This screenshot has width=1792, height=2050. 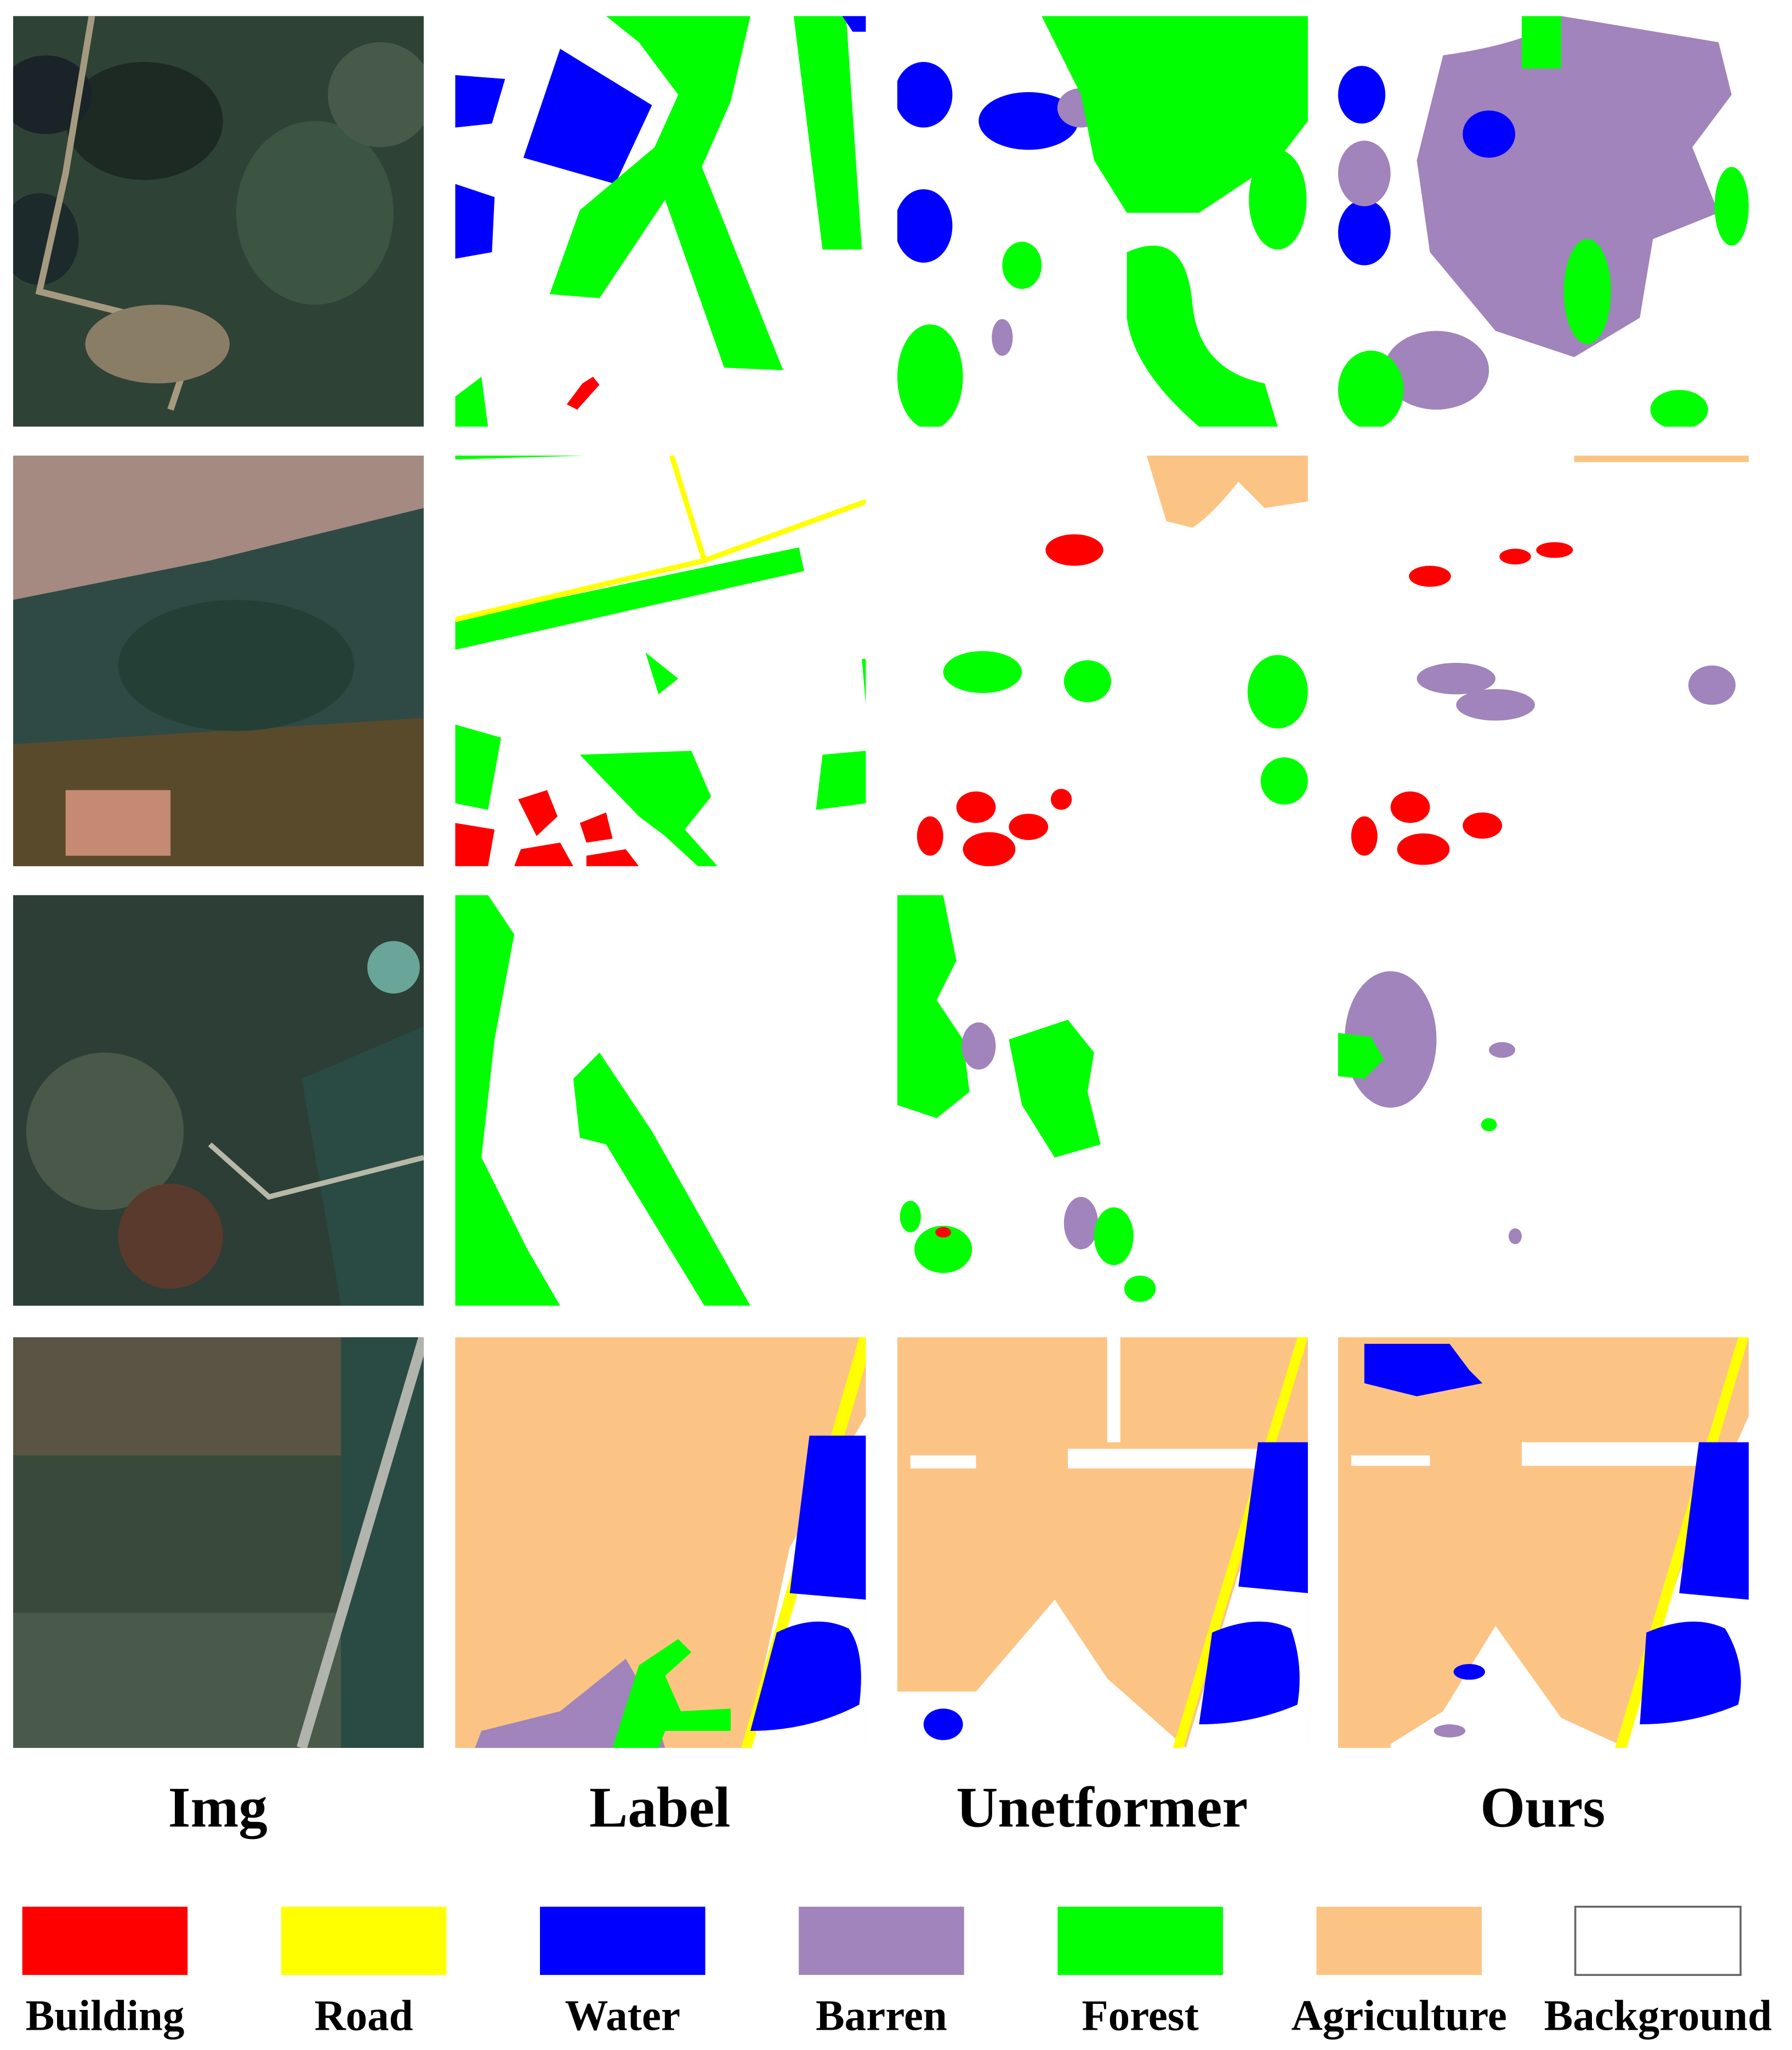 I want to click on legend-label: Road, so click(x=364, y=2016).